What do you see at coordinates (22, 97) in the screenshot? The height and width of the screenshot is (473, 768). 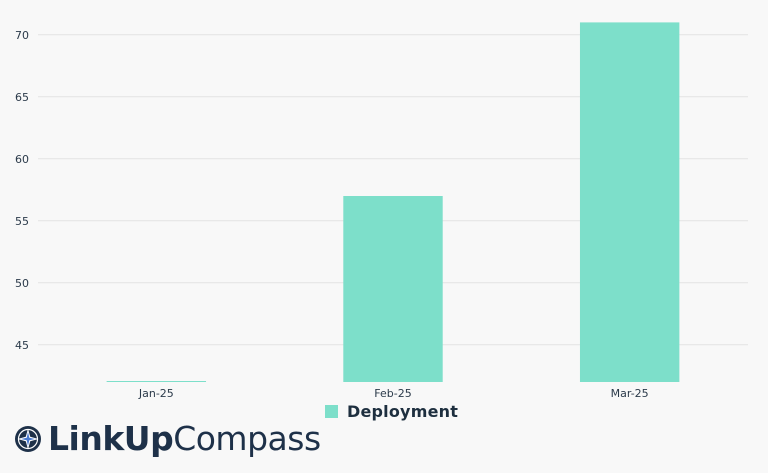 I see `y-tick-label: 65` at bounding box center [22, 97].